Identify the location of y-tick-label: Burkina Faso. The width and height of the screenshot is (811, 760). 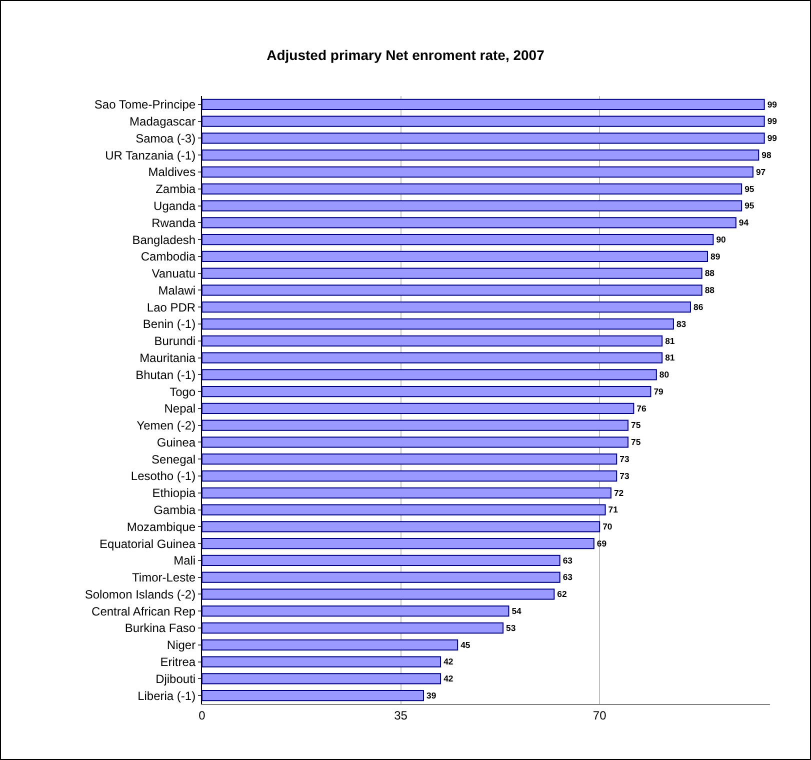
(160, 628).